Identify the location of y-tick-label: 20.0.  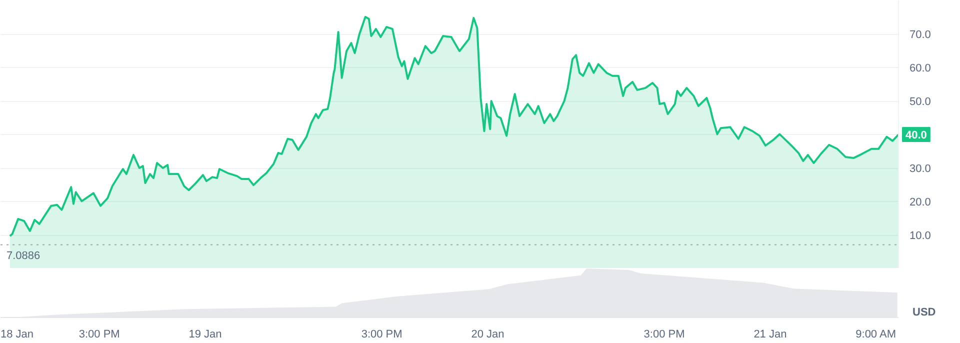
(920, 202).